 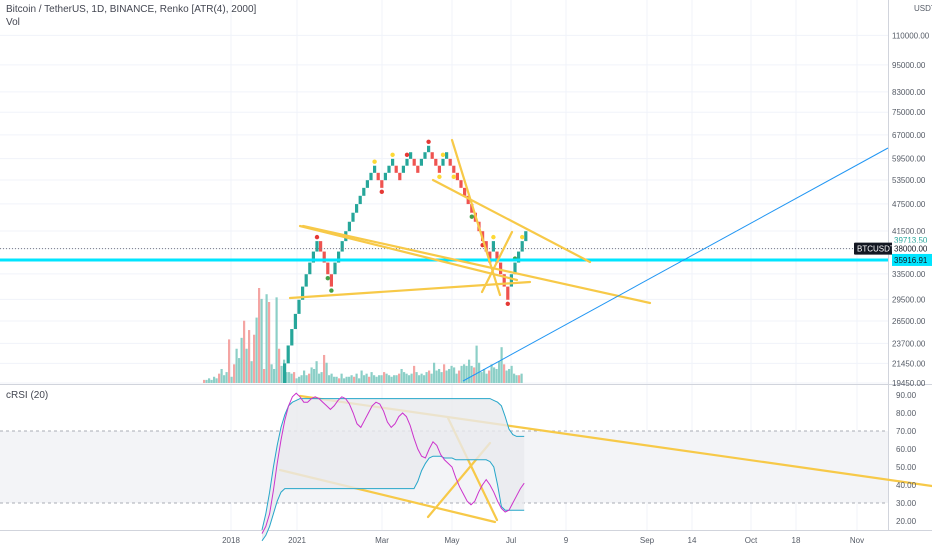 What do you see at coordinates (909, 92) in the screenshot?
I see `price-tick-label: 83000.00` at bounding box center [909, 92].